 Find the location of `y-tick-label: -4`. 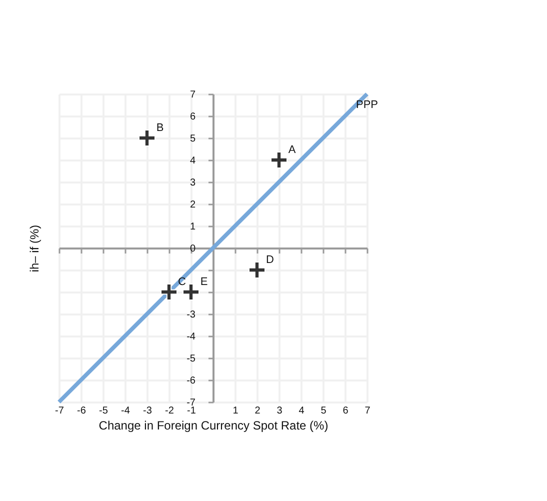

y-tick-label: -4 is located at coordinates (191, 337).